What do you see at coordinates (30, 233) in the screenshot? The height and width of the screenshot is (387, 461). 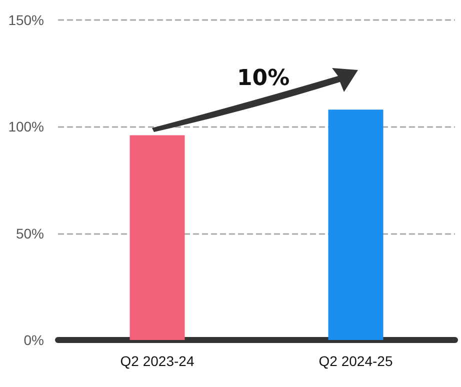 I see `y-tick-label: 50%` at bounding box center [30, 233].